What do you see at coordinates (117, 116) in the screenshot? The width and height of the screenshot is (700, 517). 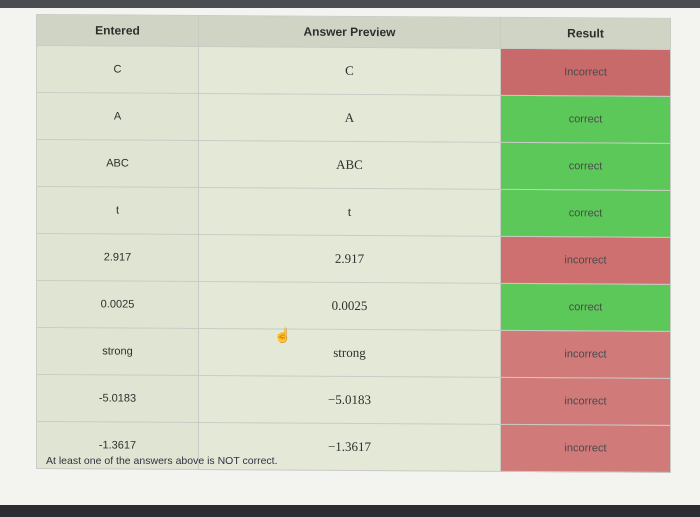 I see `entered-cell: A` at bounding box center [117, 116].